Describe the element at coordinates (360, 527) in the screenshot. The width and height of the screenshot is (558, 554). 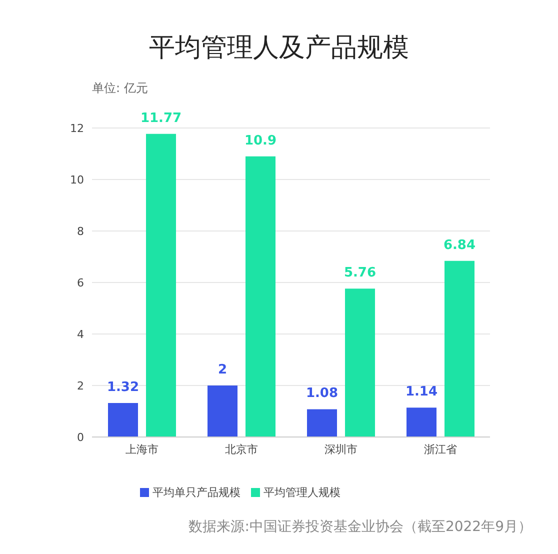
I see `source-note: 数据来源:中国证券投资基金业协会（截至2022年9月）` at that location.